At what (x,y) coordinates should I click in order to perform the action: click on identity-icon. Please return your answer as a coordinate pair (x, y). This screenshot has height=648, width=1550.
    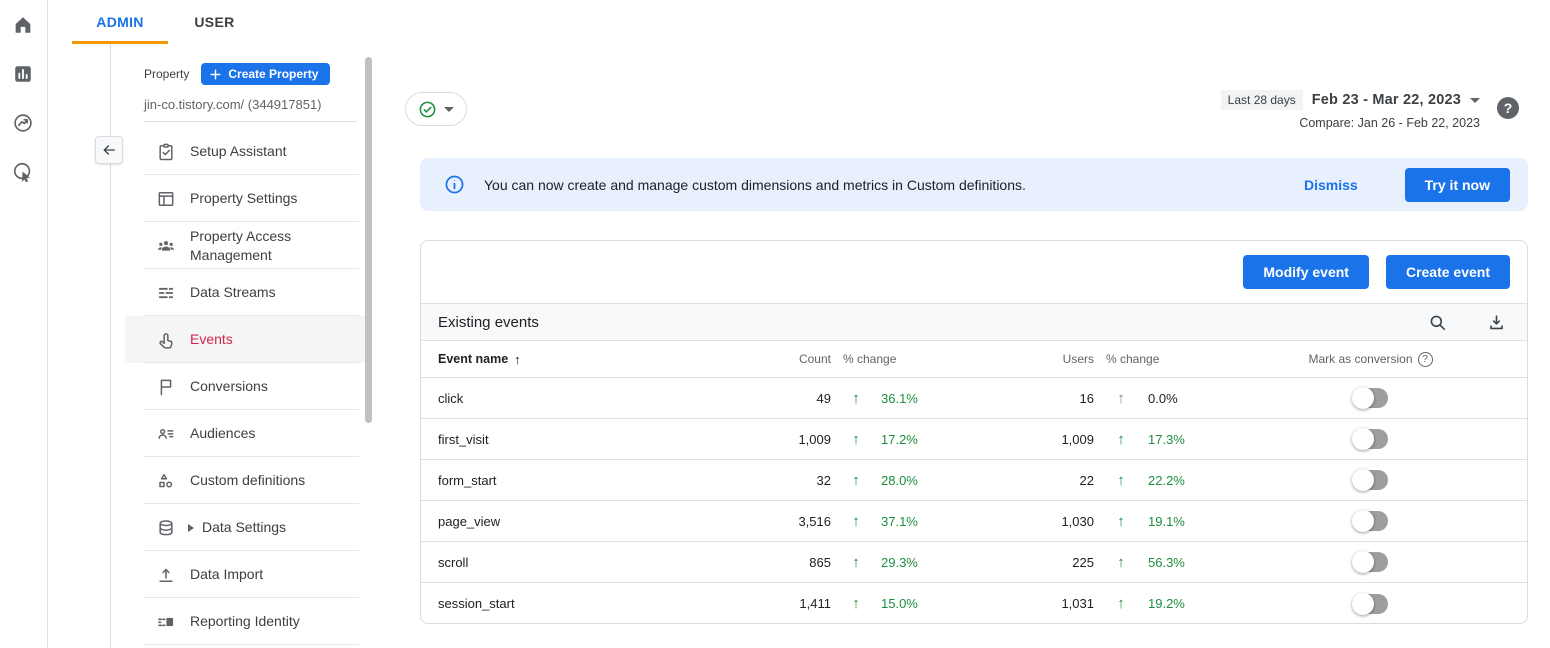
    Looking at the image, I should click on (166, 622).